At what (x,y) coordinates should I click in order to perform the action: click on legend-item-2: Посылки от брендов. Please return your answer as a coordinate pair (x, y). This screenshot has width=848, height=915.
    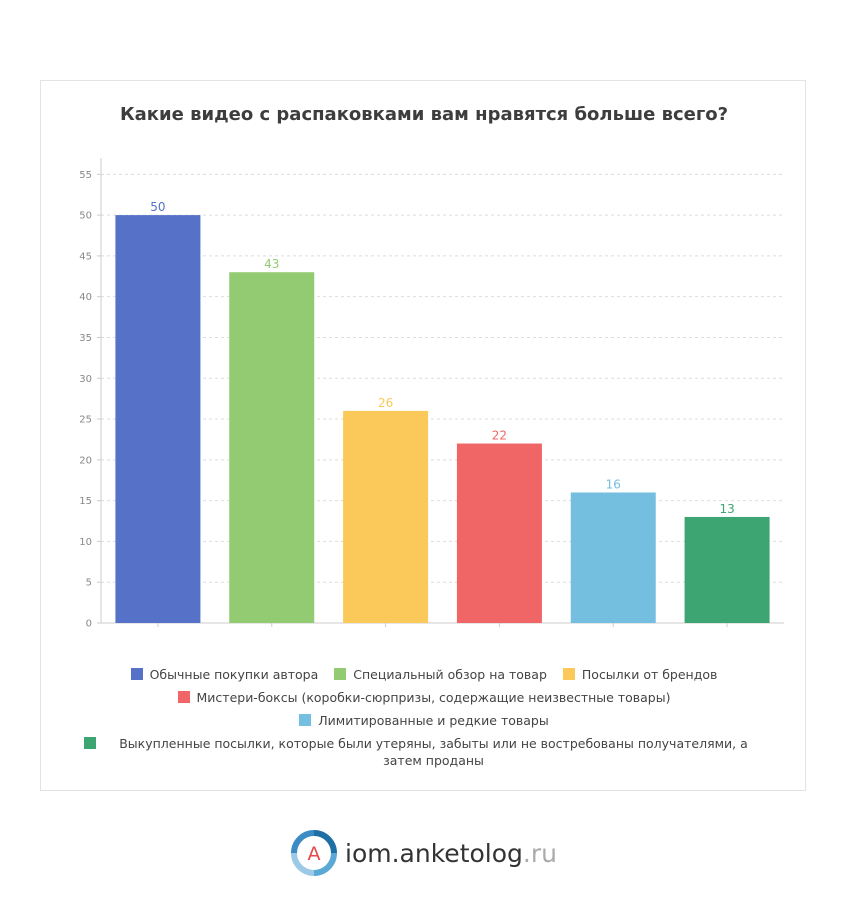
    Looking at the image, I should click on (640, 674).